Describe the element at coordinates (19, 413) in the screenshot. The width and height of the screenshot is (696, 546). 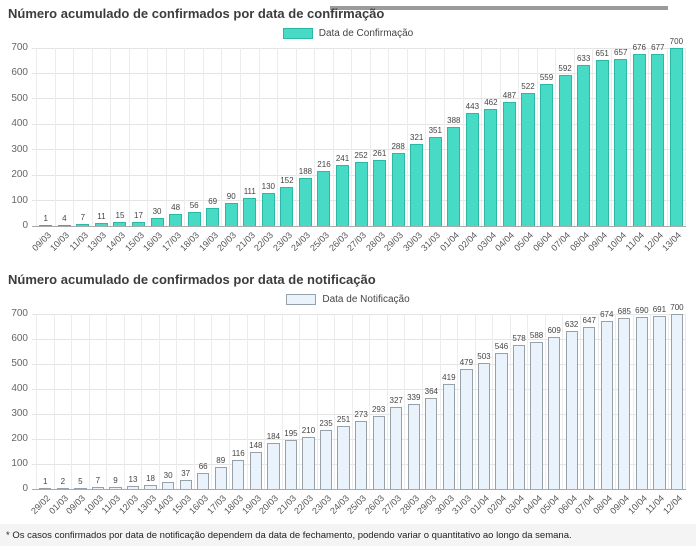
I see `y-tick-label: 300` at that location.